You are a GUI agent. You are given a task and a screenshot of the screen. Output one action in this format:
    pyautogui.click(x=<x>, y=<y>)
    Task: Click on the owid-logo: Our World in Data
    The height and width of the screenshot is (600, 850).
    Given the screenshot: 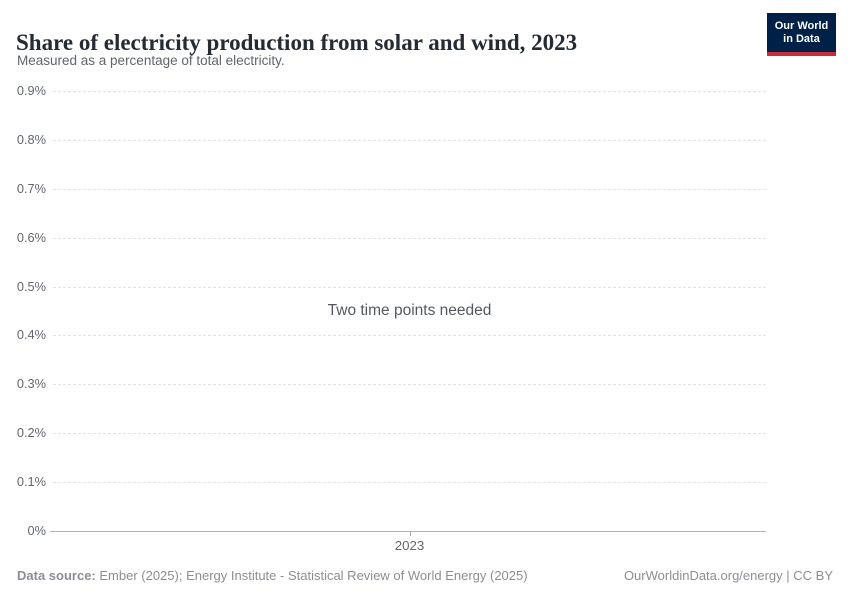 What is the action you would take?
    pyautogui.click(x=801, y=34)
    